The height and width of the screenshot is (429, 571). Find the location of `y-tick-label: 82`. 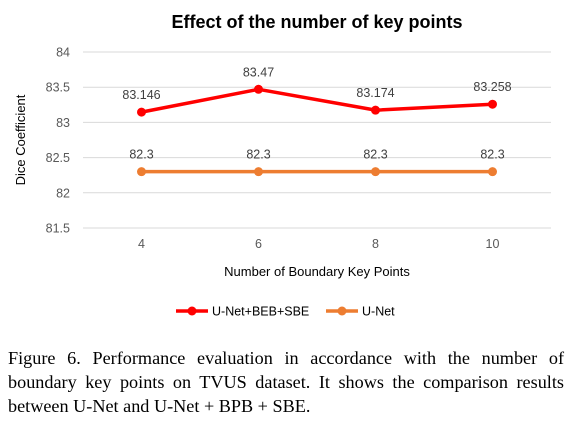

y-tick-label: 82 is located at coordinates (63, 193).